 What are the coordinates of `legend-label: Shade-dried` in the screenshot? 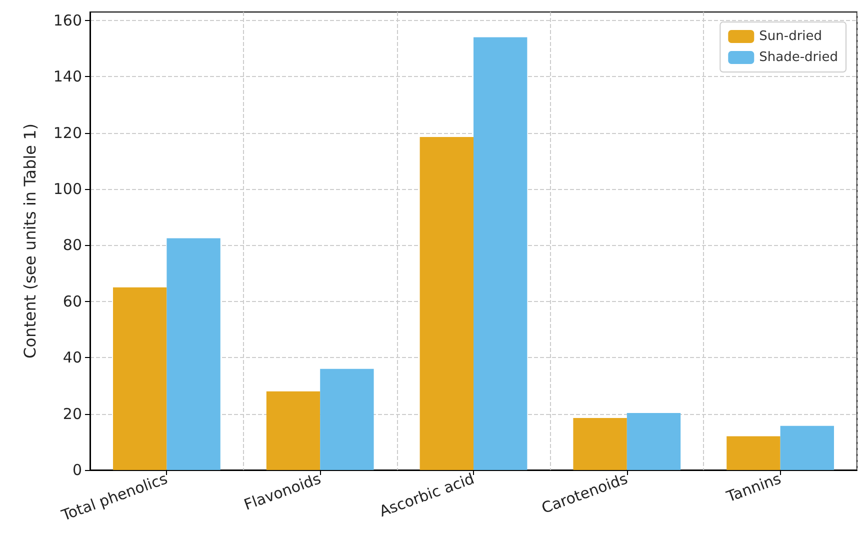 It's located at (798, 57).